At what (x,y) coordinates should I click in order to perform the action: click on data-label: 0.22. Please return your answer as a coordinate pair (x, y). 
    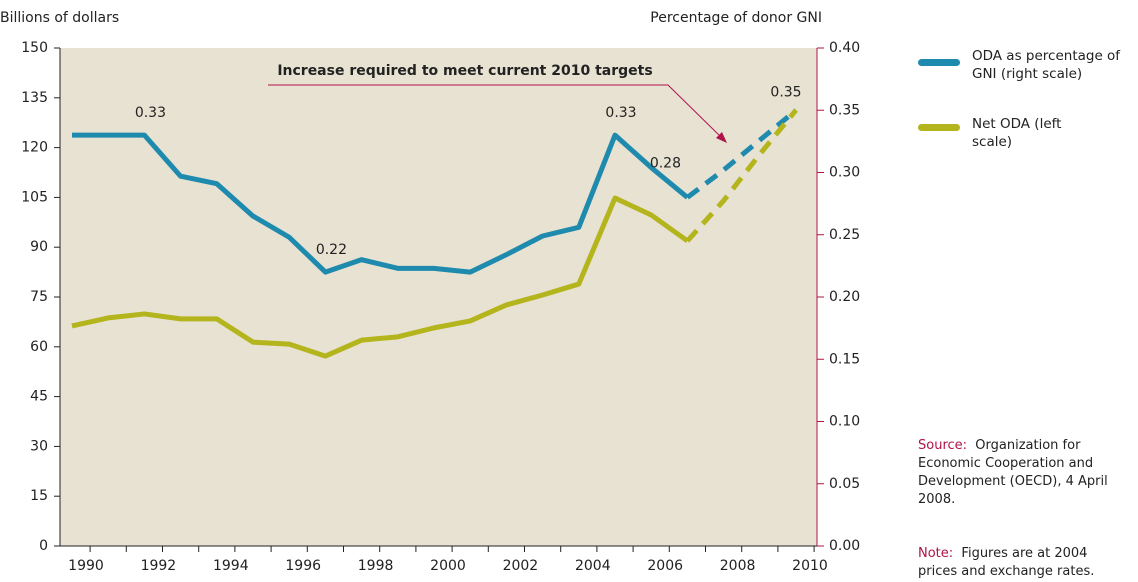
    Looking at the image, I should click on (331, 250).